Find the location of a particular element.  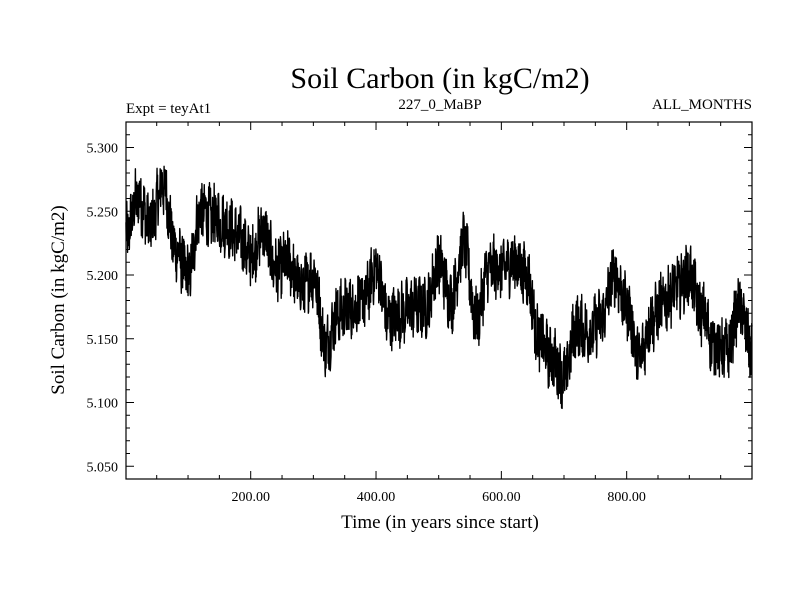

x-tick-label: 600.00 is located at coordinates (501, 497).